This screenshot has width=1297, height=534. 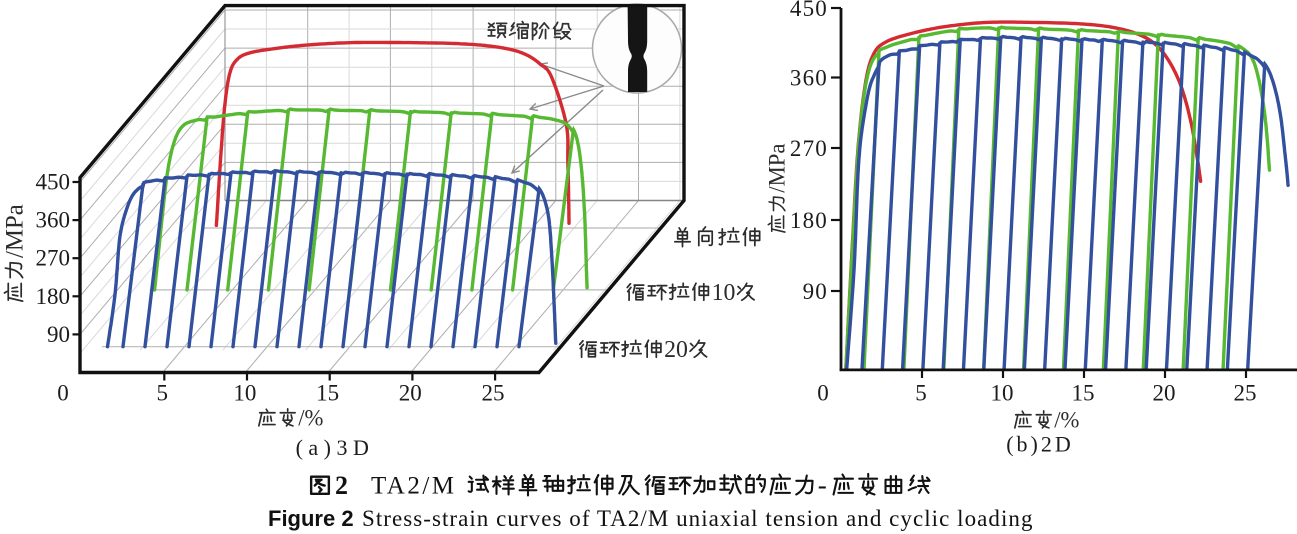 What do you see at coordinates (335, 447) in the screenshot?
I see `svg-text: (a)3D` at bounding box center [335, 447].